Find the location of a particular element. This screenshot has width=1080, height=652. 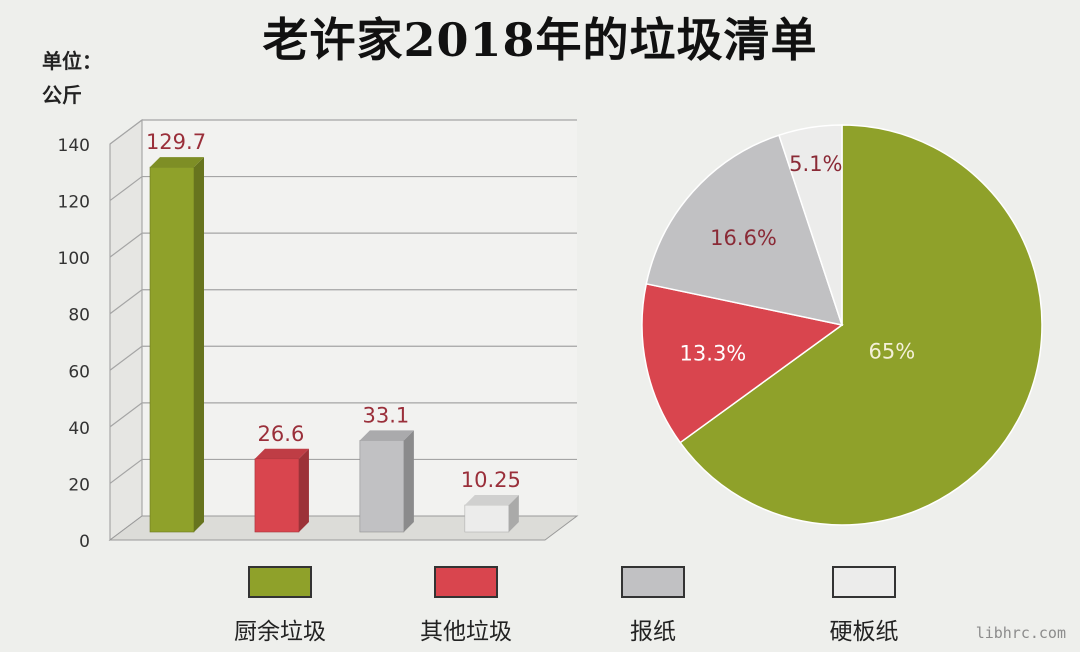

y-tick-label: 20 is located at coordinates (79, 485).